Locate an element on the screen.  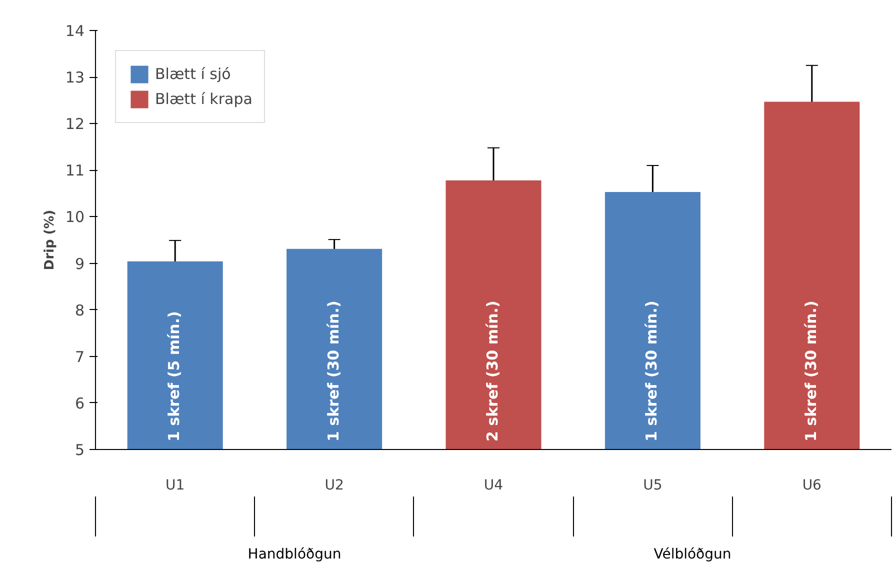
y-tick-label: 5 is located at coordinates (79, 450).